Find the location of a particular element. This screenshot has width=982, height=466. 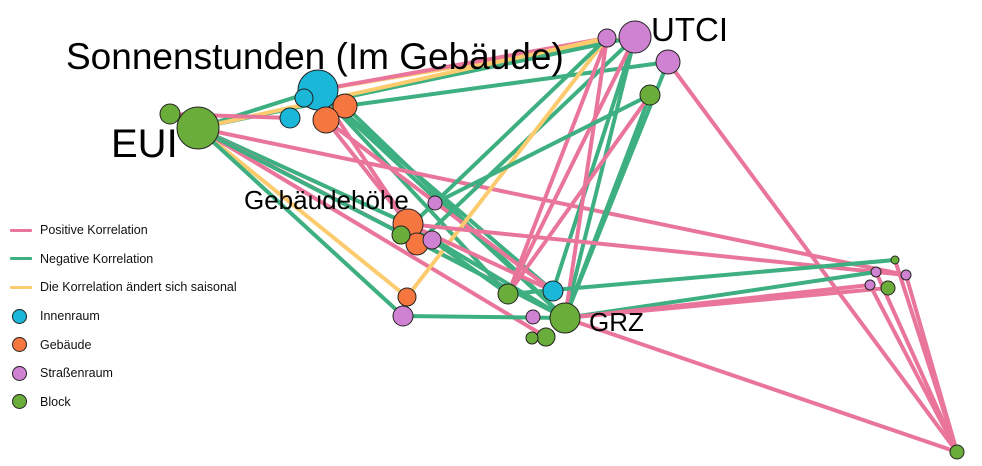

edge-negative-u3-grz is located at coordinates (607, 206).